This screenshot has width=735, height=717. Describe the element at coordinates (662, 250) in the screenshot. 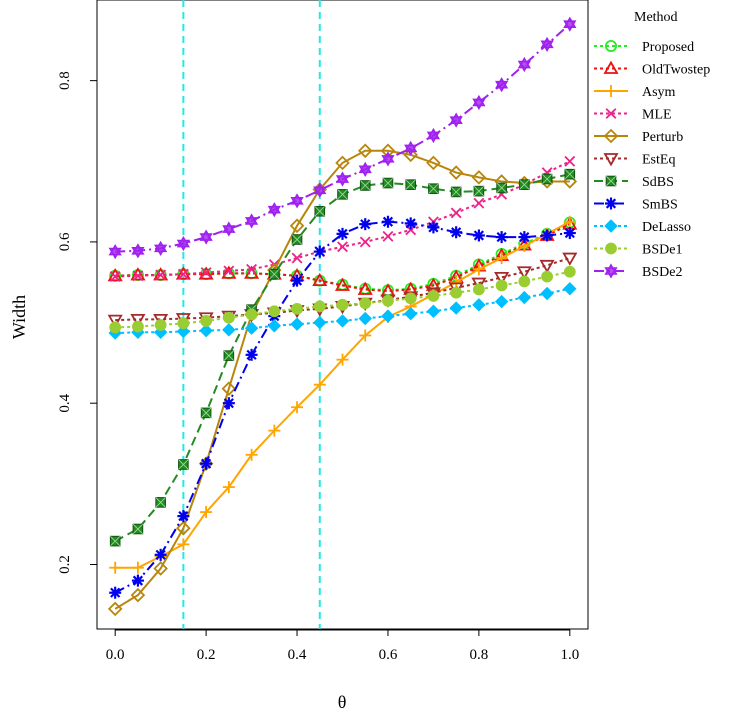

I see `legend-label: BSDe1` at that location.